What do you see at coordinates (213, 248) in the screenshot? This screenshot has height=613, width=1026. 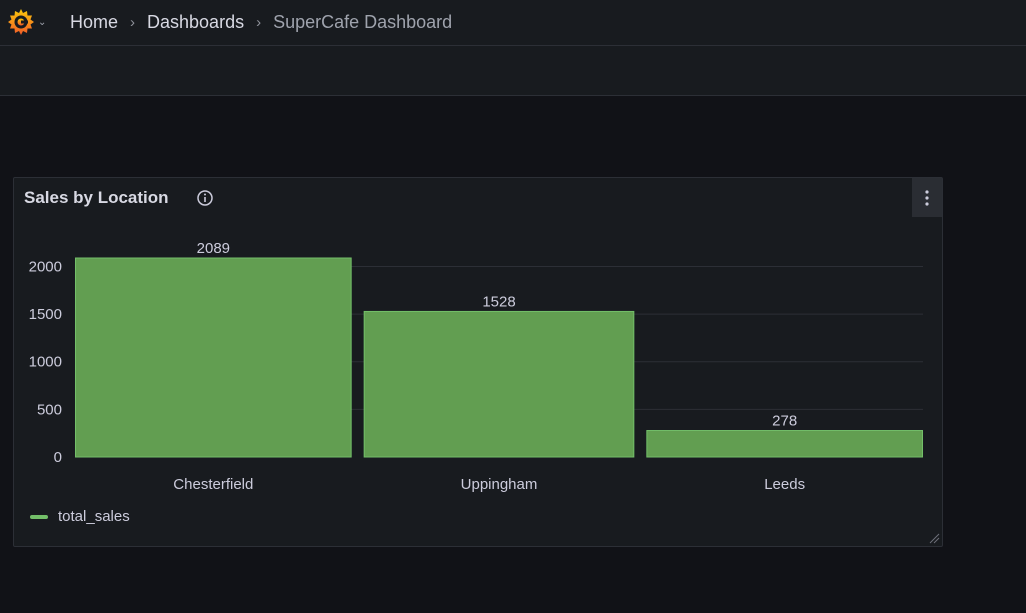 I see `data-label: 2089` at bounding box center [213, 248].